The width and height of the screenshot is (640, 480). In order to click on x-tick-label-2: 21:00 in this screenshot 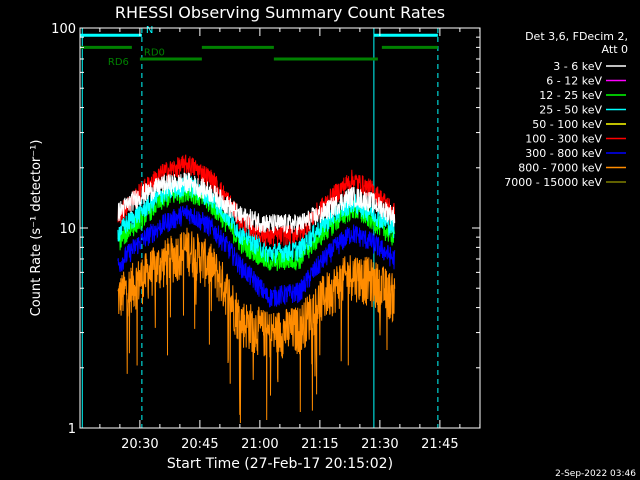, I will do `click(259, 444)`.